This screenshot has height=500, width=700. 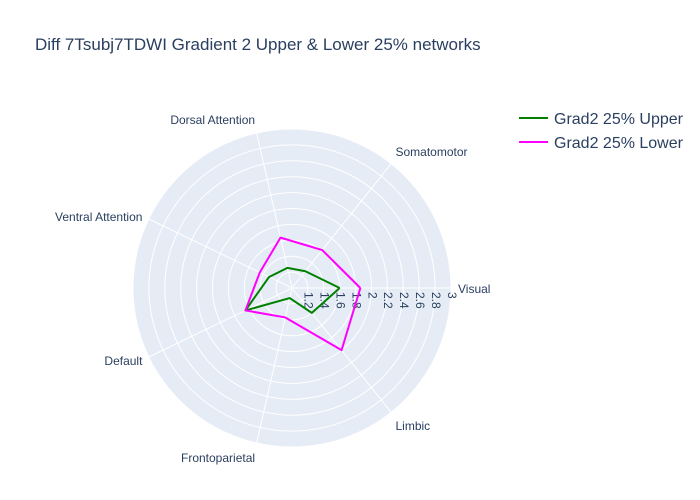 I want to click on radial-tick-label: 3, so click(x=452, y=295).